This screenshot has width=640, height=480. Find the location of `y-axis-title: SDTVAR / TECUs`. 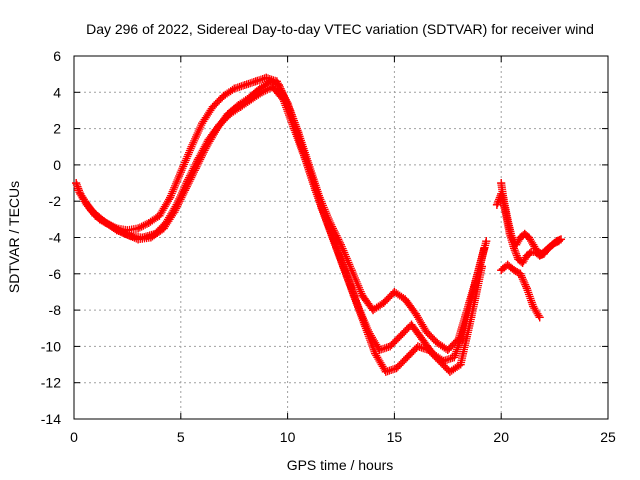

y-axis-title: SDTVAR / TECUs is located at coordinates (14, 237).